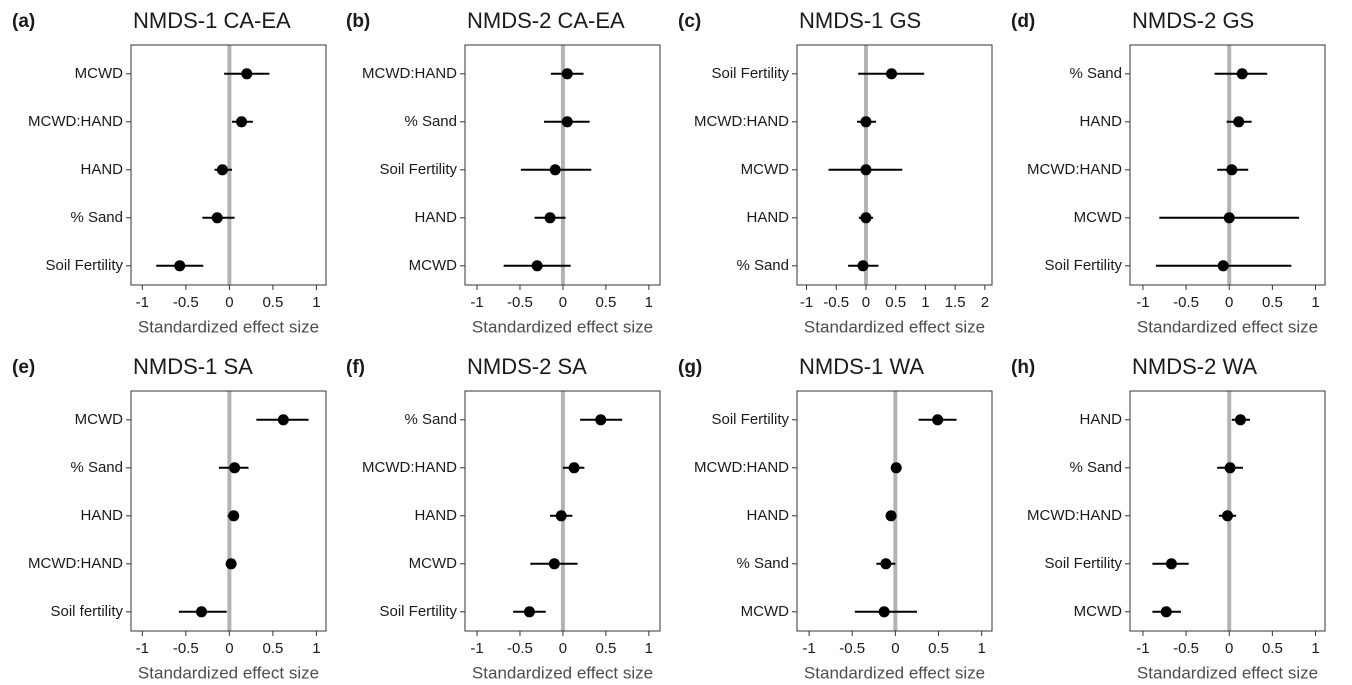 This screenshot has height=685, width=1352. Describe the element at coordinates (1023, 21) in the screenshot. I see `panel-label: (d)` at that location.